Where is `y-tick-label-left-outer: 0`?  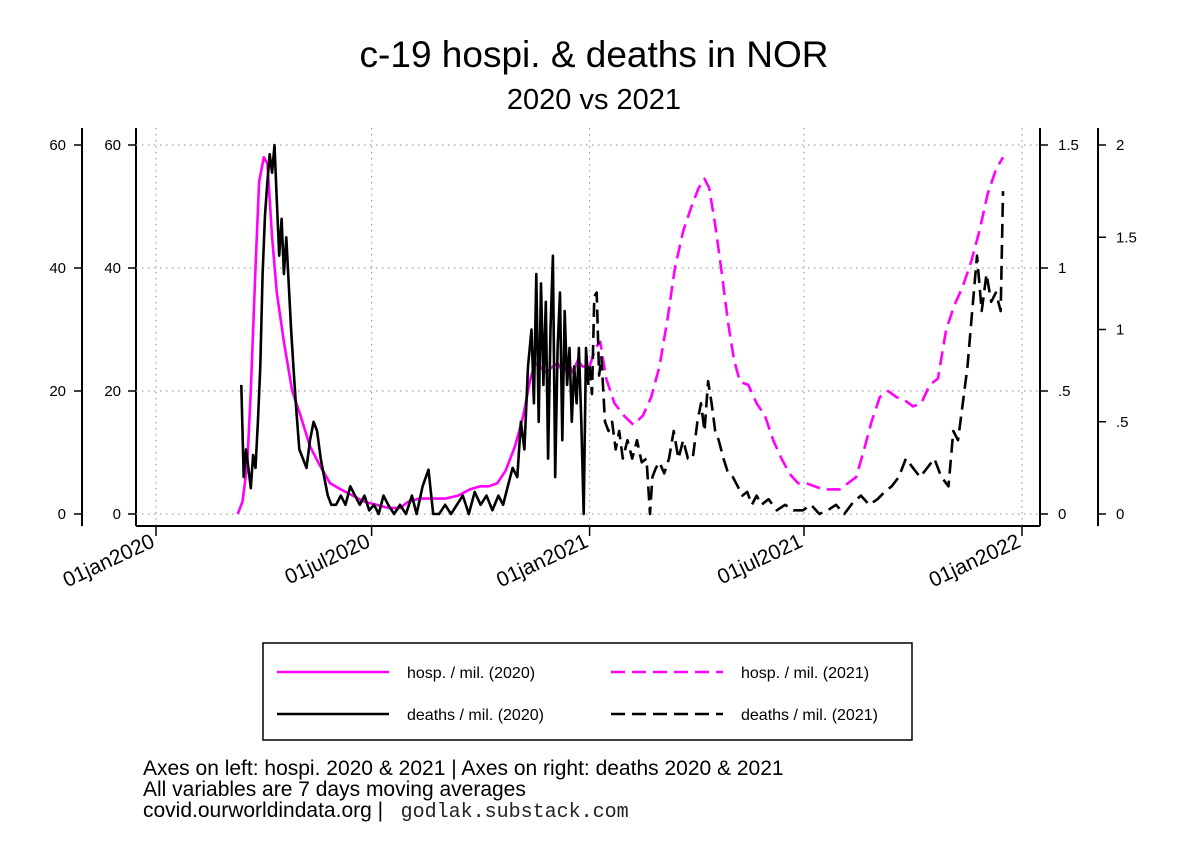 y-tick-label-left-outer: 0 is located at coordinates (62, 514).